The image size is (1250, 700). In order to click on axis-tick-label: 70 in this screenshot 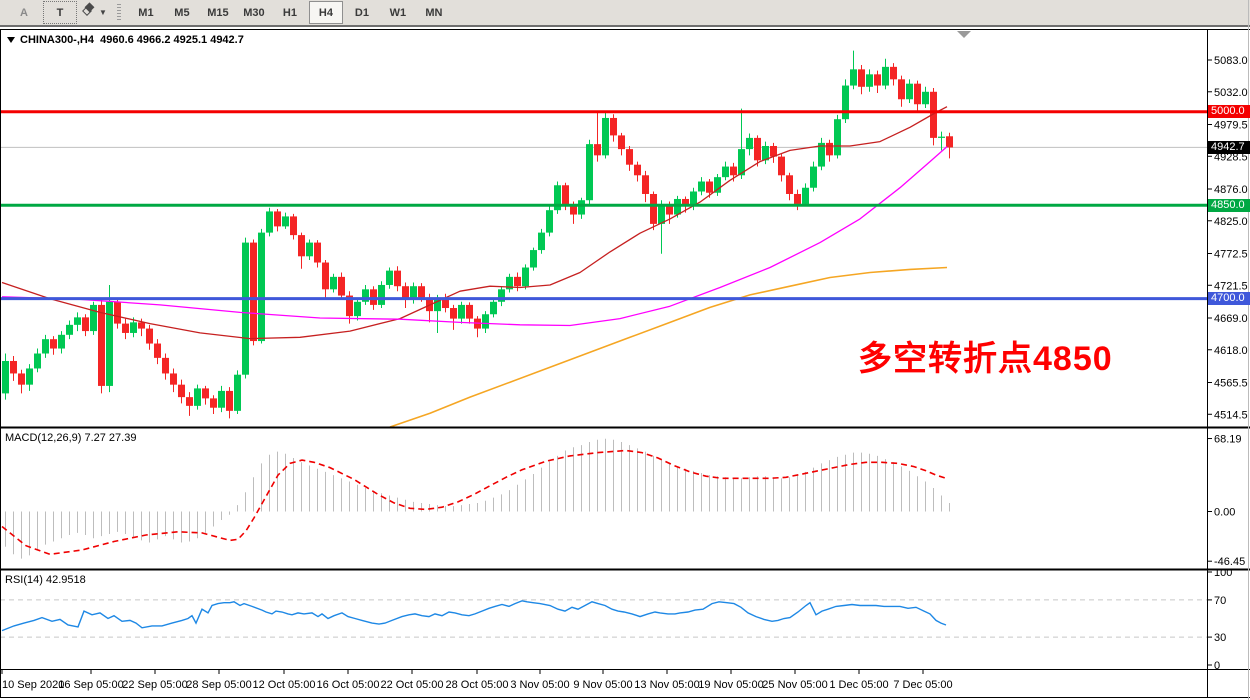, I will do `click(1220, 601)`.